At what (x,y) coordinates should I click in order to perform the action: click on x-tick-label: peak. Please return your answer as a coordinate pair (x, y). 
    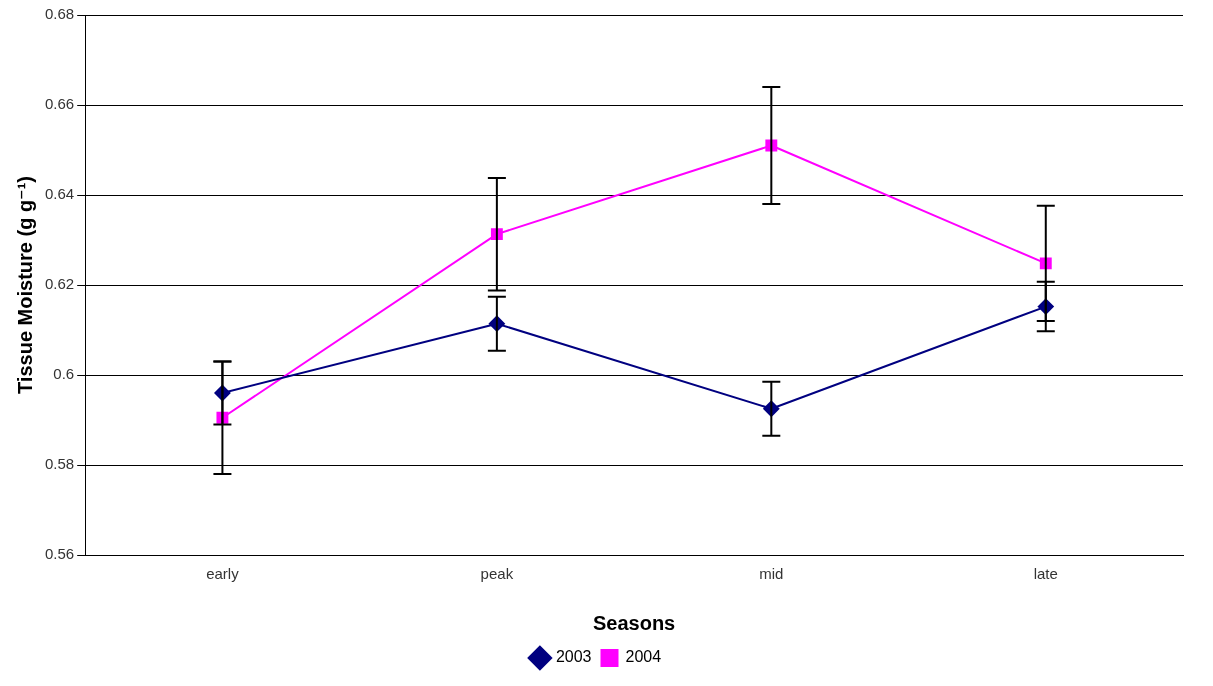
    Looking at the image, I should click on (497, 574).